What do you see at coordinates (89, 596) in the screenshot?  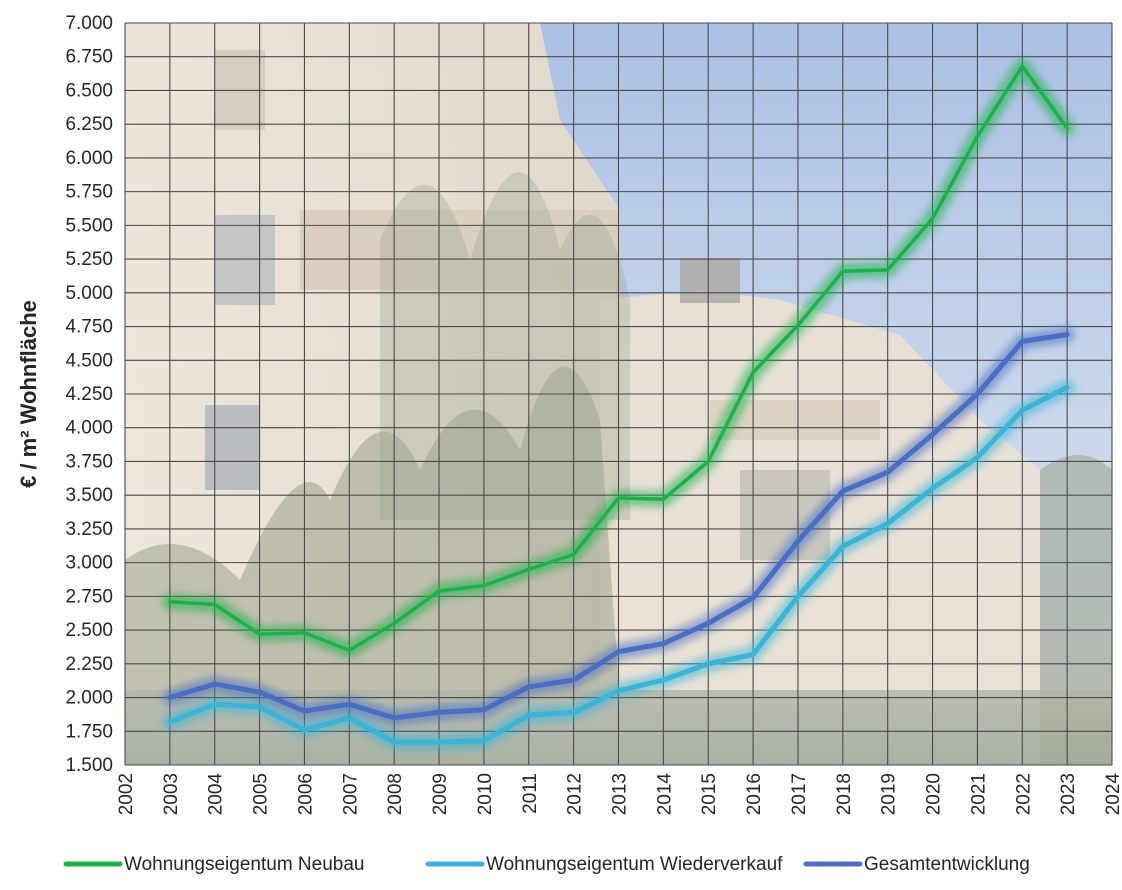 I see `y-tick-label: 2.750` at bounding box center [89, 596].